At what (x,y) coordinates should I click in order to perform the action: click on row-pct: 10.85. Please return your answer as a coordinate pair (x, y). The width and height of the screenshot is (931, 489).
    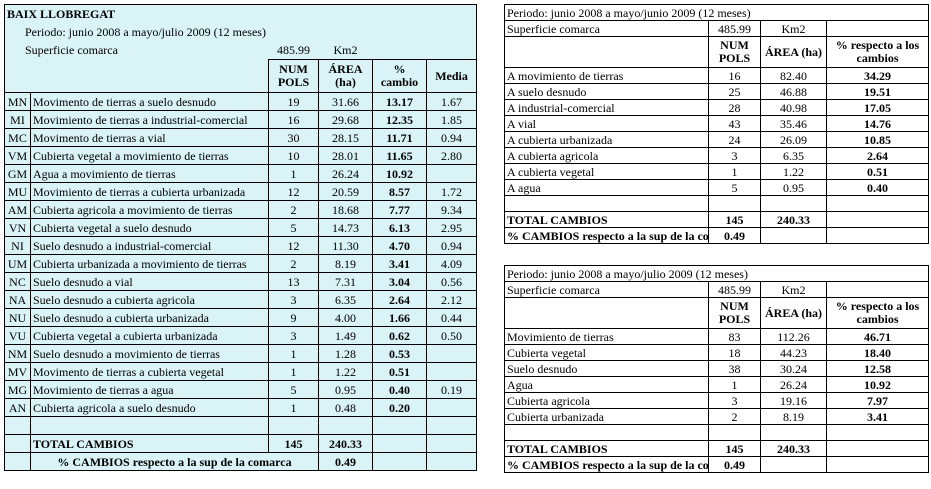
    Looking at the image, I should click on (877, 139).